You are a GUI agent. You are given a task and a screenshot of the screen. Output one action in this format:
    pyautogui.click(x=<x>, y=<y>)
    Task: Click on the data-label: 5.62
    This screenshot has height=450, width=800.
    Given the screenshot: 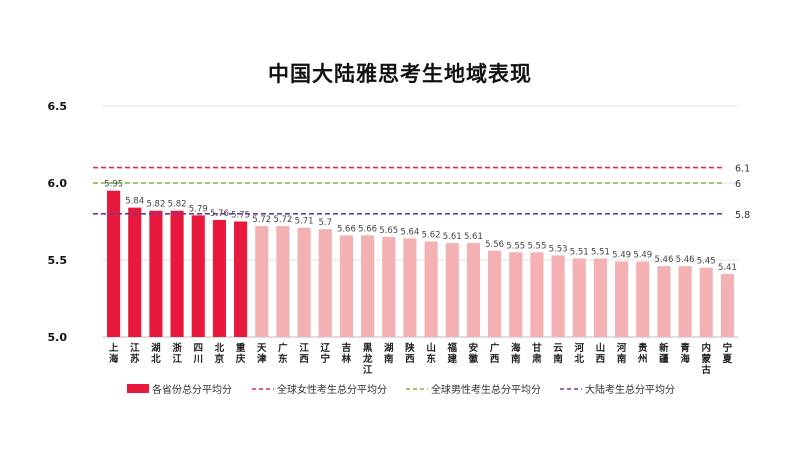 What is the action you would take?
    pyautogui.click(x=431, y=236)
    